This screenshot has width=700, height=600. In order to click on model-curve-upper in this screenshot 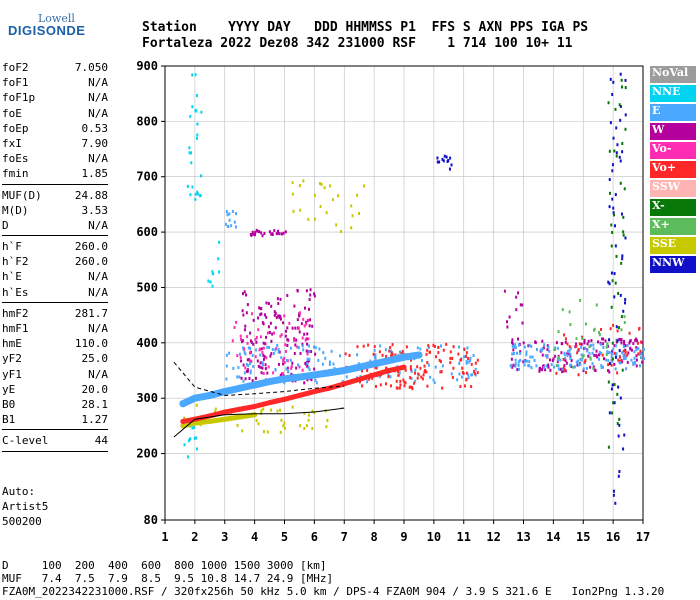, I will do `click(259, 378)`.